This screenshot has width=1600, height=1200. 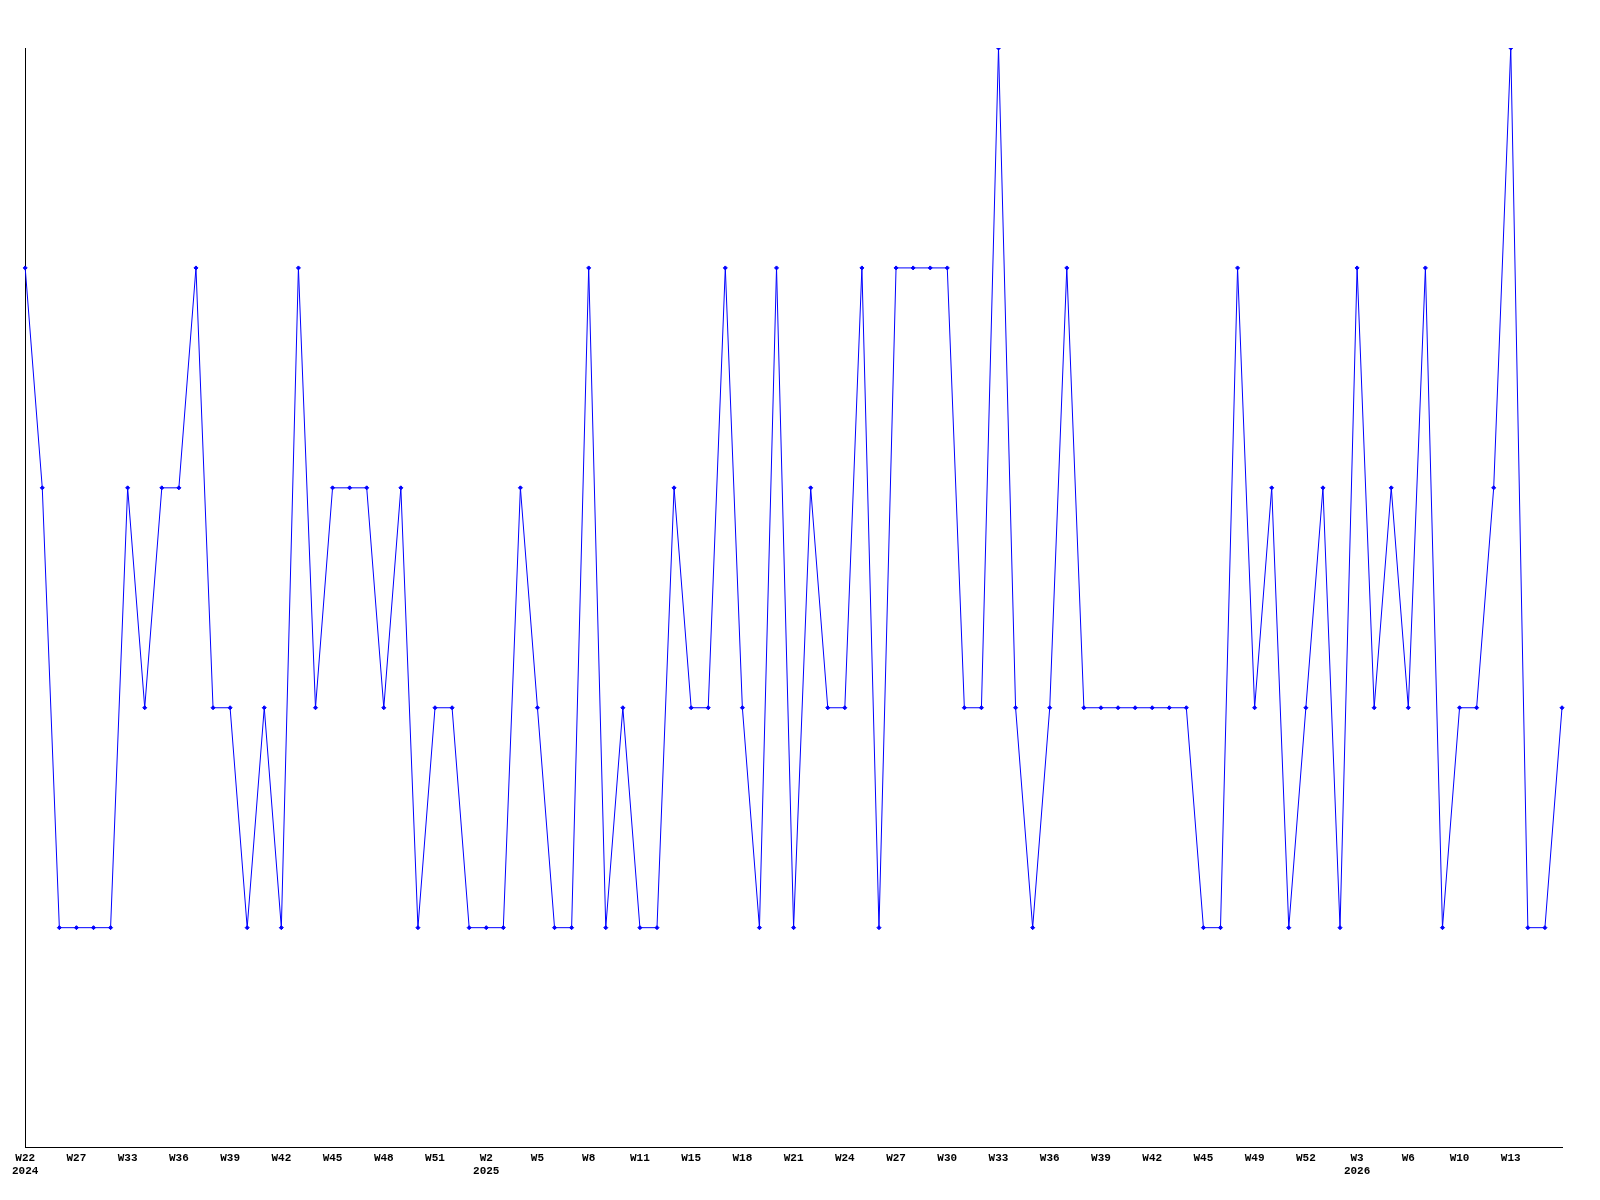 What do you see at coordinates (1459, 1157) in the screenshot?
I see `x-tick-label: W10` at bounding box center [1459, 1157].